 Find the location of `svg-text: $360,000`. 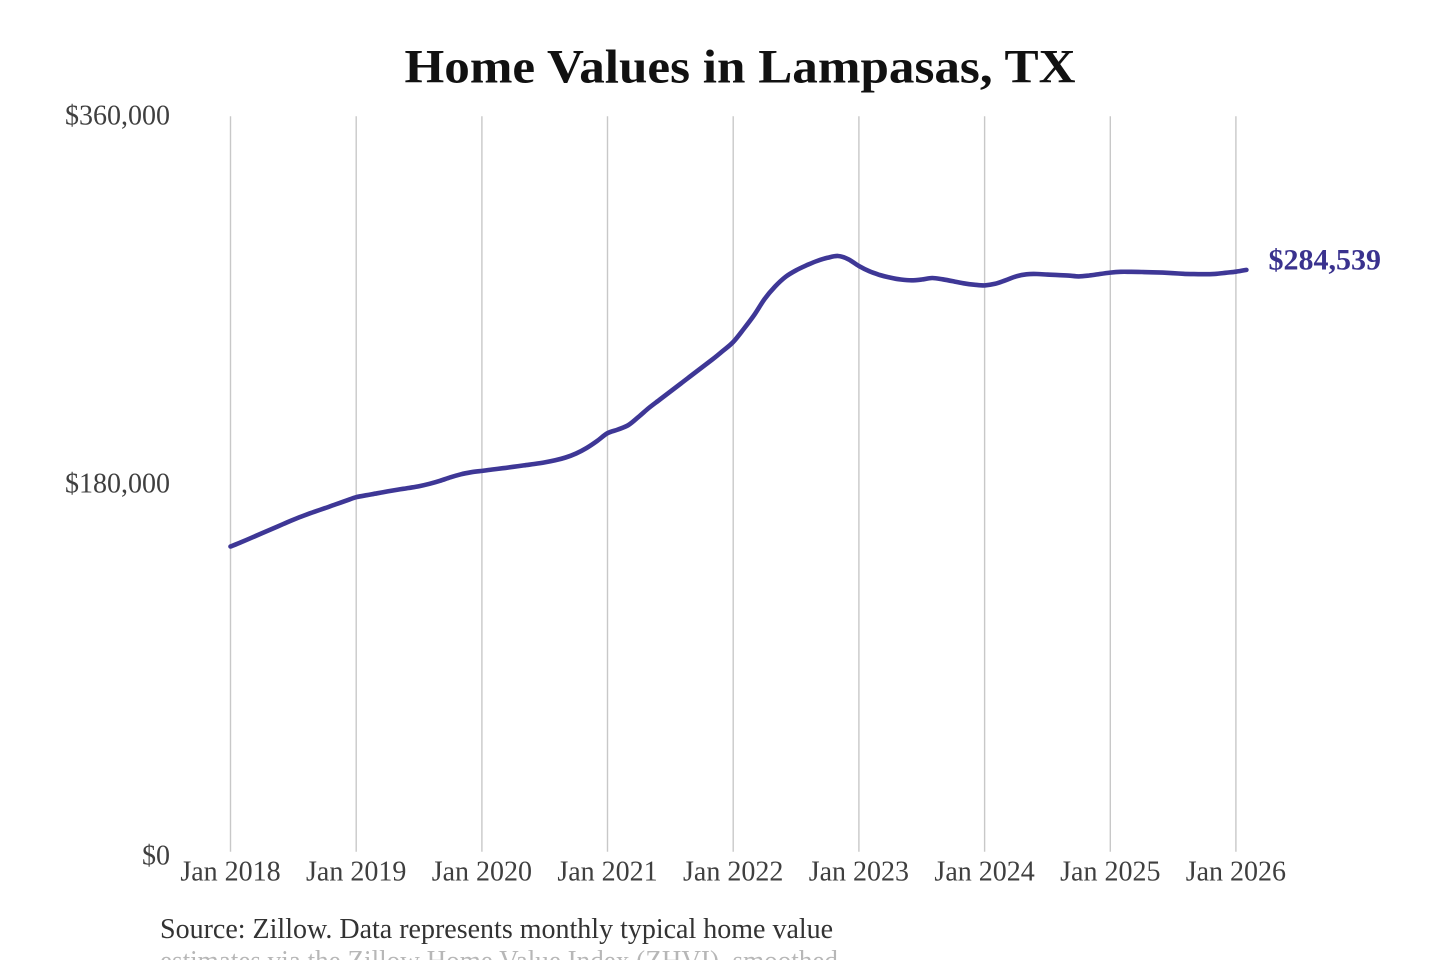

svg-text: $360,000 is located at coordinates (117, 116).